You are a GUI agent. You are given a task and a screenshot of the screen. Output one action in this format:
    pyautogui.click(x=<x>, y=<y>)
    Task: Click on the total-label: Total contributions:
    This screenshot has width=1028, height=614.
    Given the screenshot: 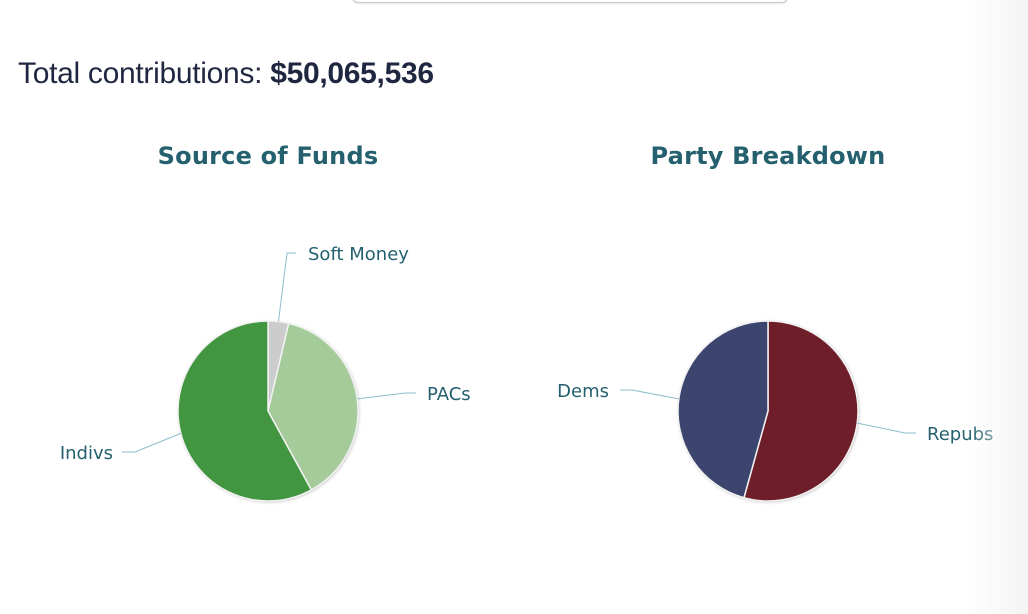 What is the action you would take?
    pyautogui.click(x=140, y=73)
    